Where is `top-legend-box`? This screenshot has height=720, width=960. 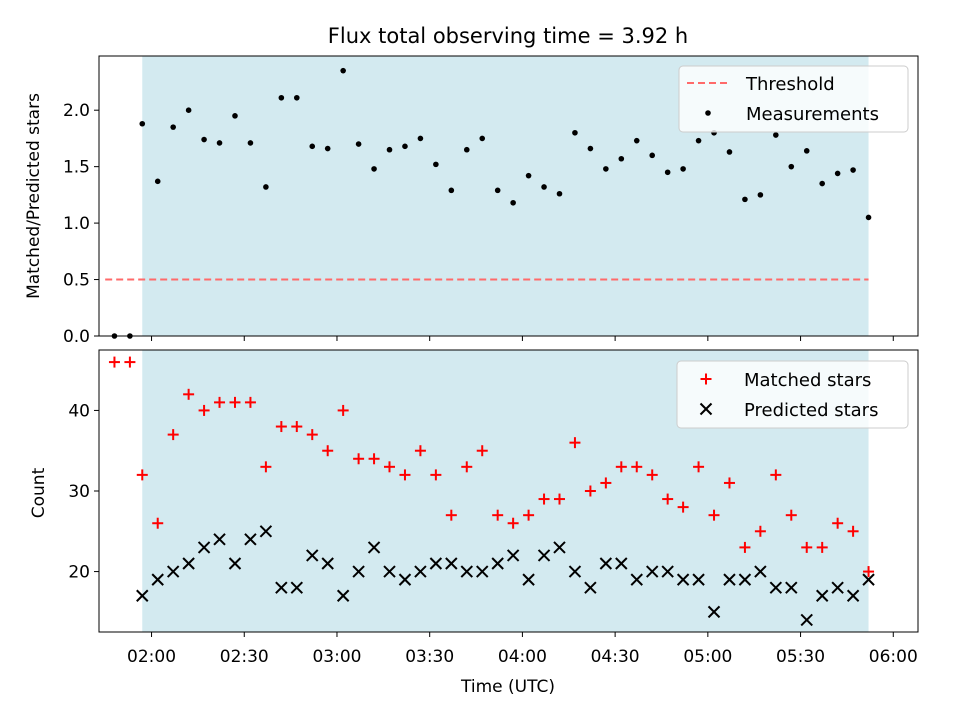
top-legend-box is located at coordinates (793, 99).